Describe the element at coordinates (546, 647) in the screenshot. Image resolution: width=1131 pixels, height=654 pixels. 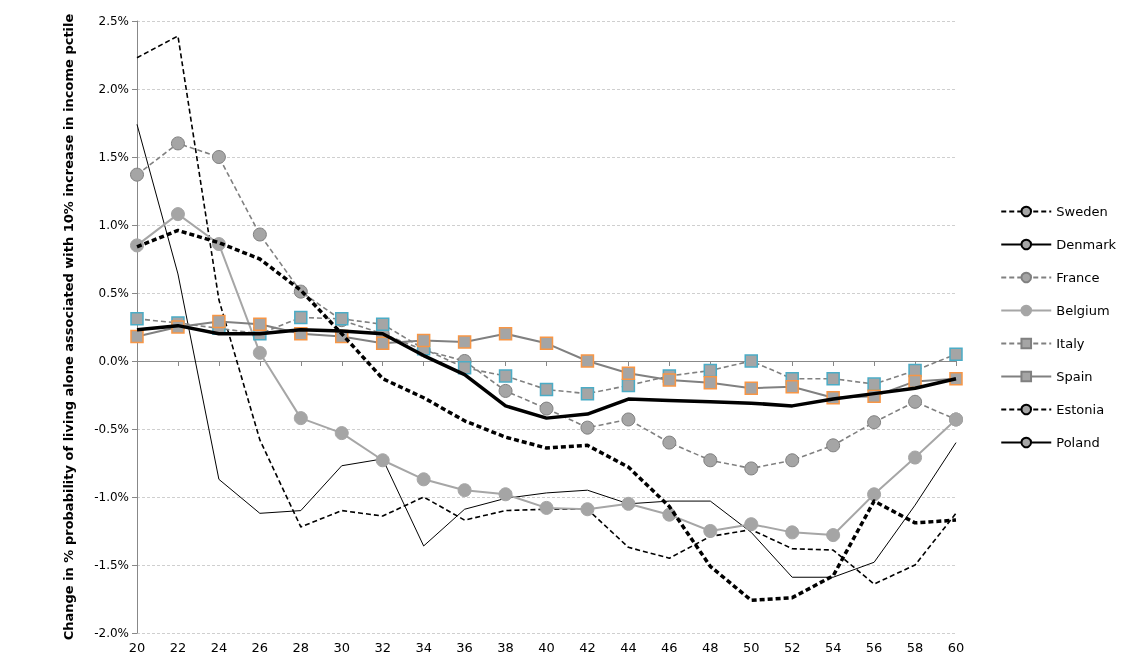
I see `x-tick-label: 40` at that location.